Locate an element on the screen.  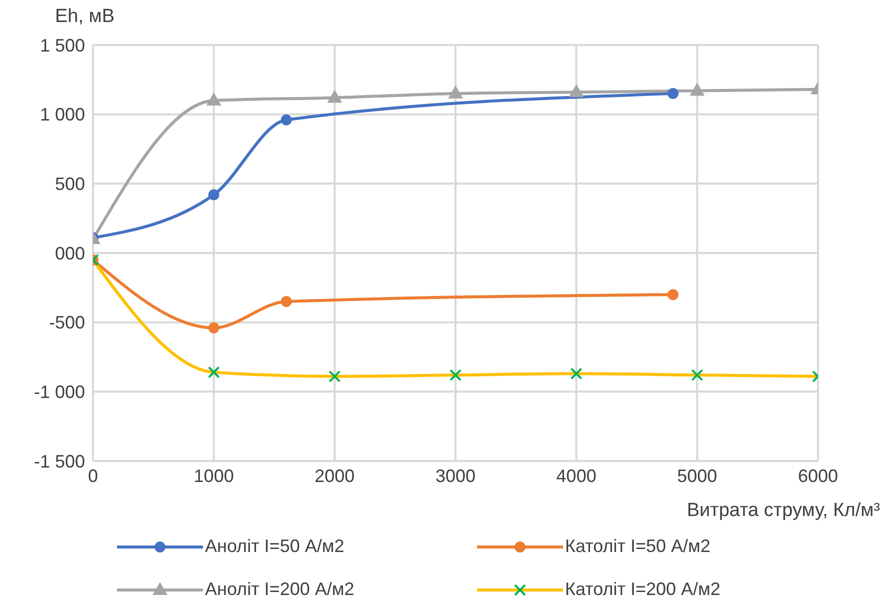
x-axis-title: Витрата струму, Кл/м³ is located at coordinates (783, 511).